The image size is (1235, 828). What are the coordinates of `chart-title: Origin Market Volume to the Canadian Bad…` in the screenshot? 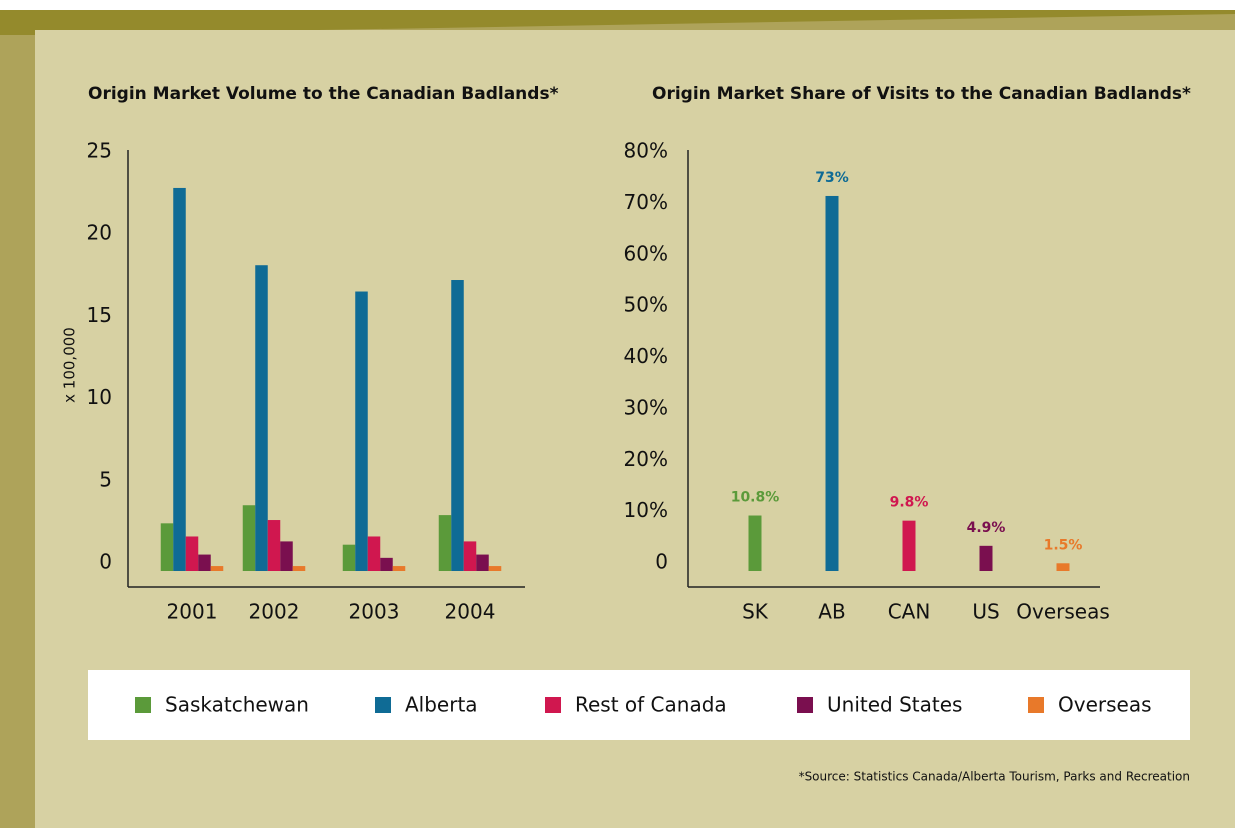 It's located at (323, 94).